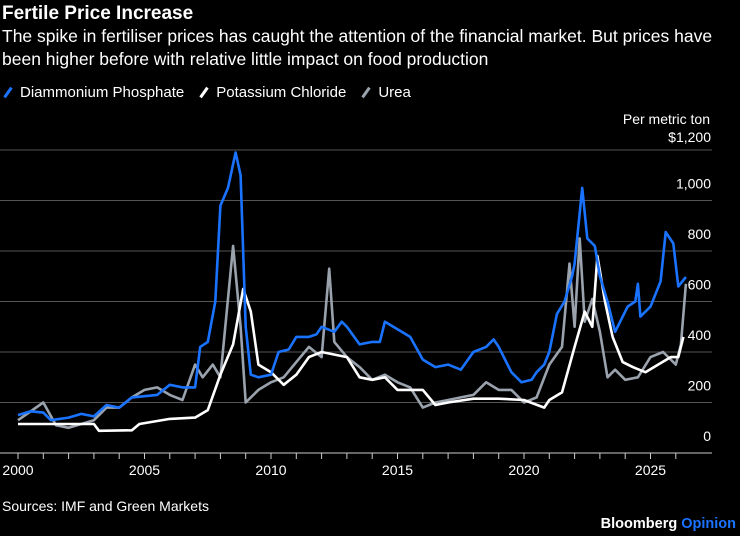 This screenshot has height=536, width=740. What do you see at coordinates (668, 524) in the screenshot?
I see `brand-logo: Bloomberg Opinion` at bounding box center [668, 524].